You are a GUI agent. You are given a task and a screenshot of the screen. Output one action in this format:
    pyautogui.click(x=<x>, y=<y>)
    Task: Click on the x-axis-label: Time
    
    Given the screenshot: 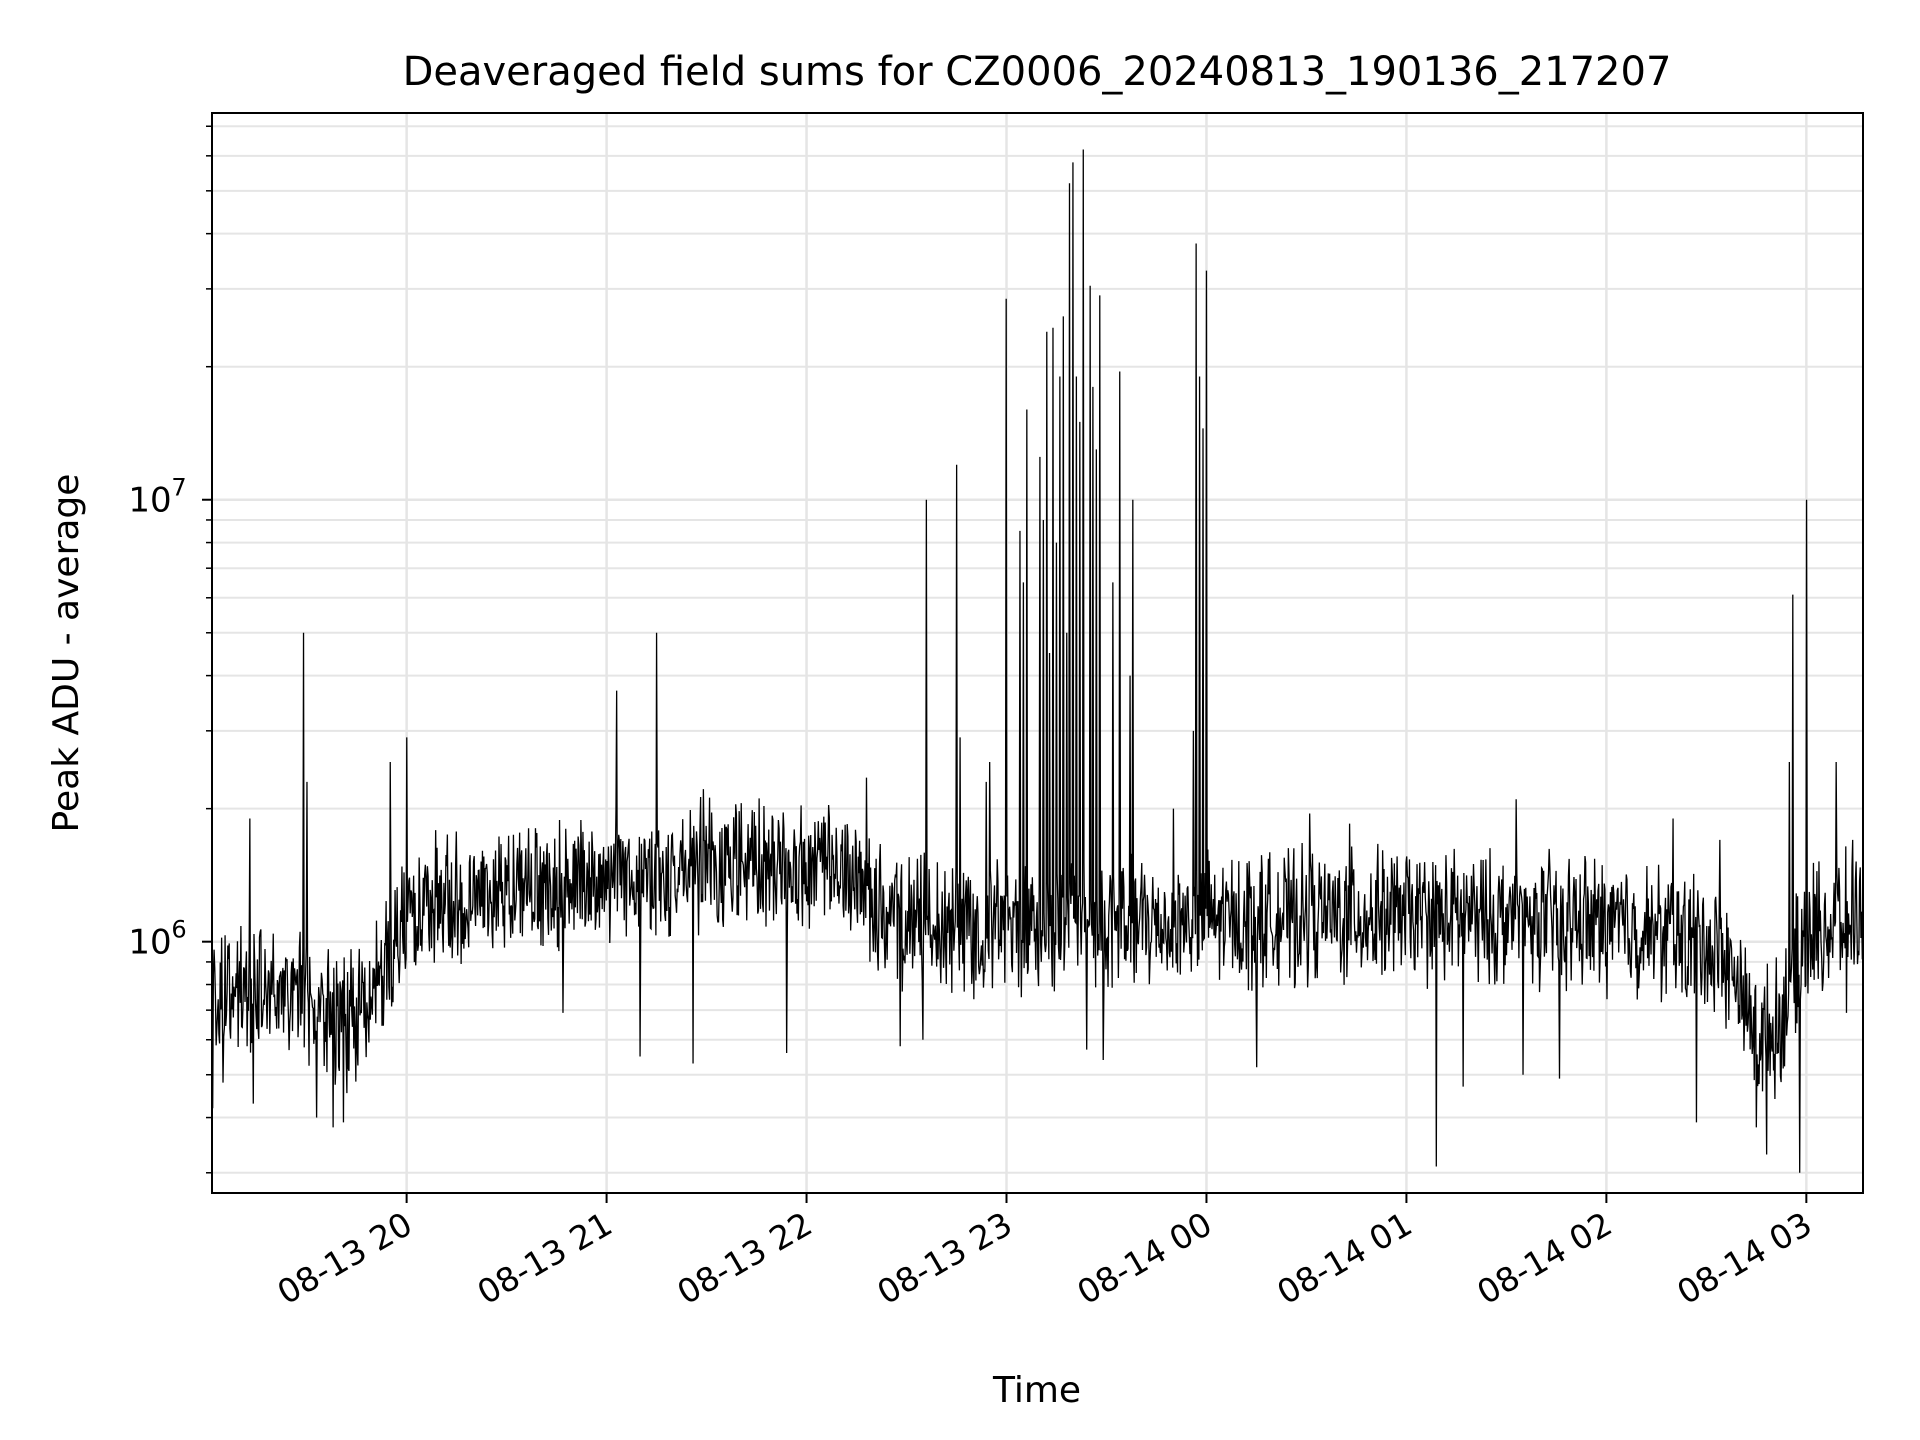 What is the action you would take?
    pyautogui.click(x=1036, y=1390)
    